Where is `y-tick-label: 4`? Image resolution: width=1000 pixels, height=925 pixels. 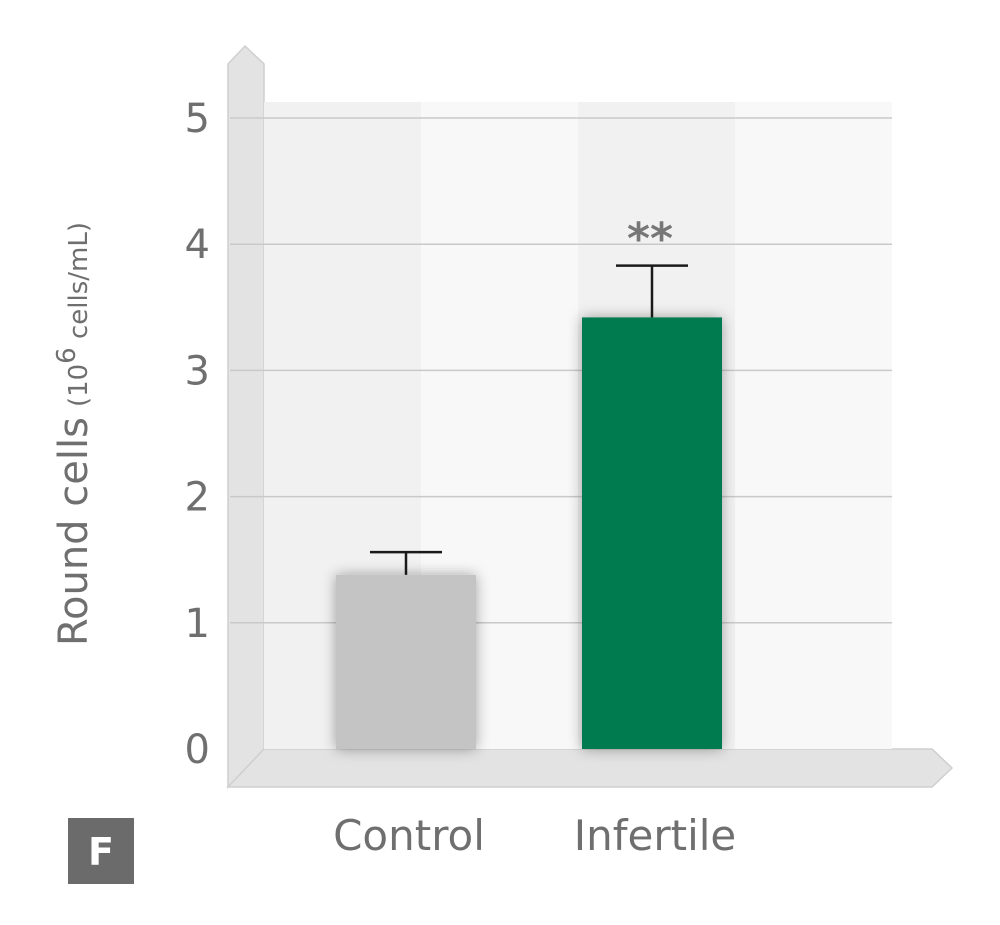
y-tick-label: 4 is located at coordinates (197, 245).